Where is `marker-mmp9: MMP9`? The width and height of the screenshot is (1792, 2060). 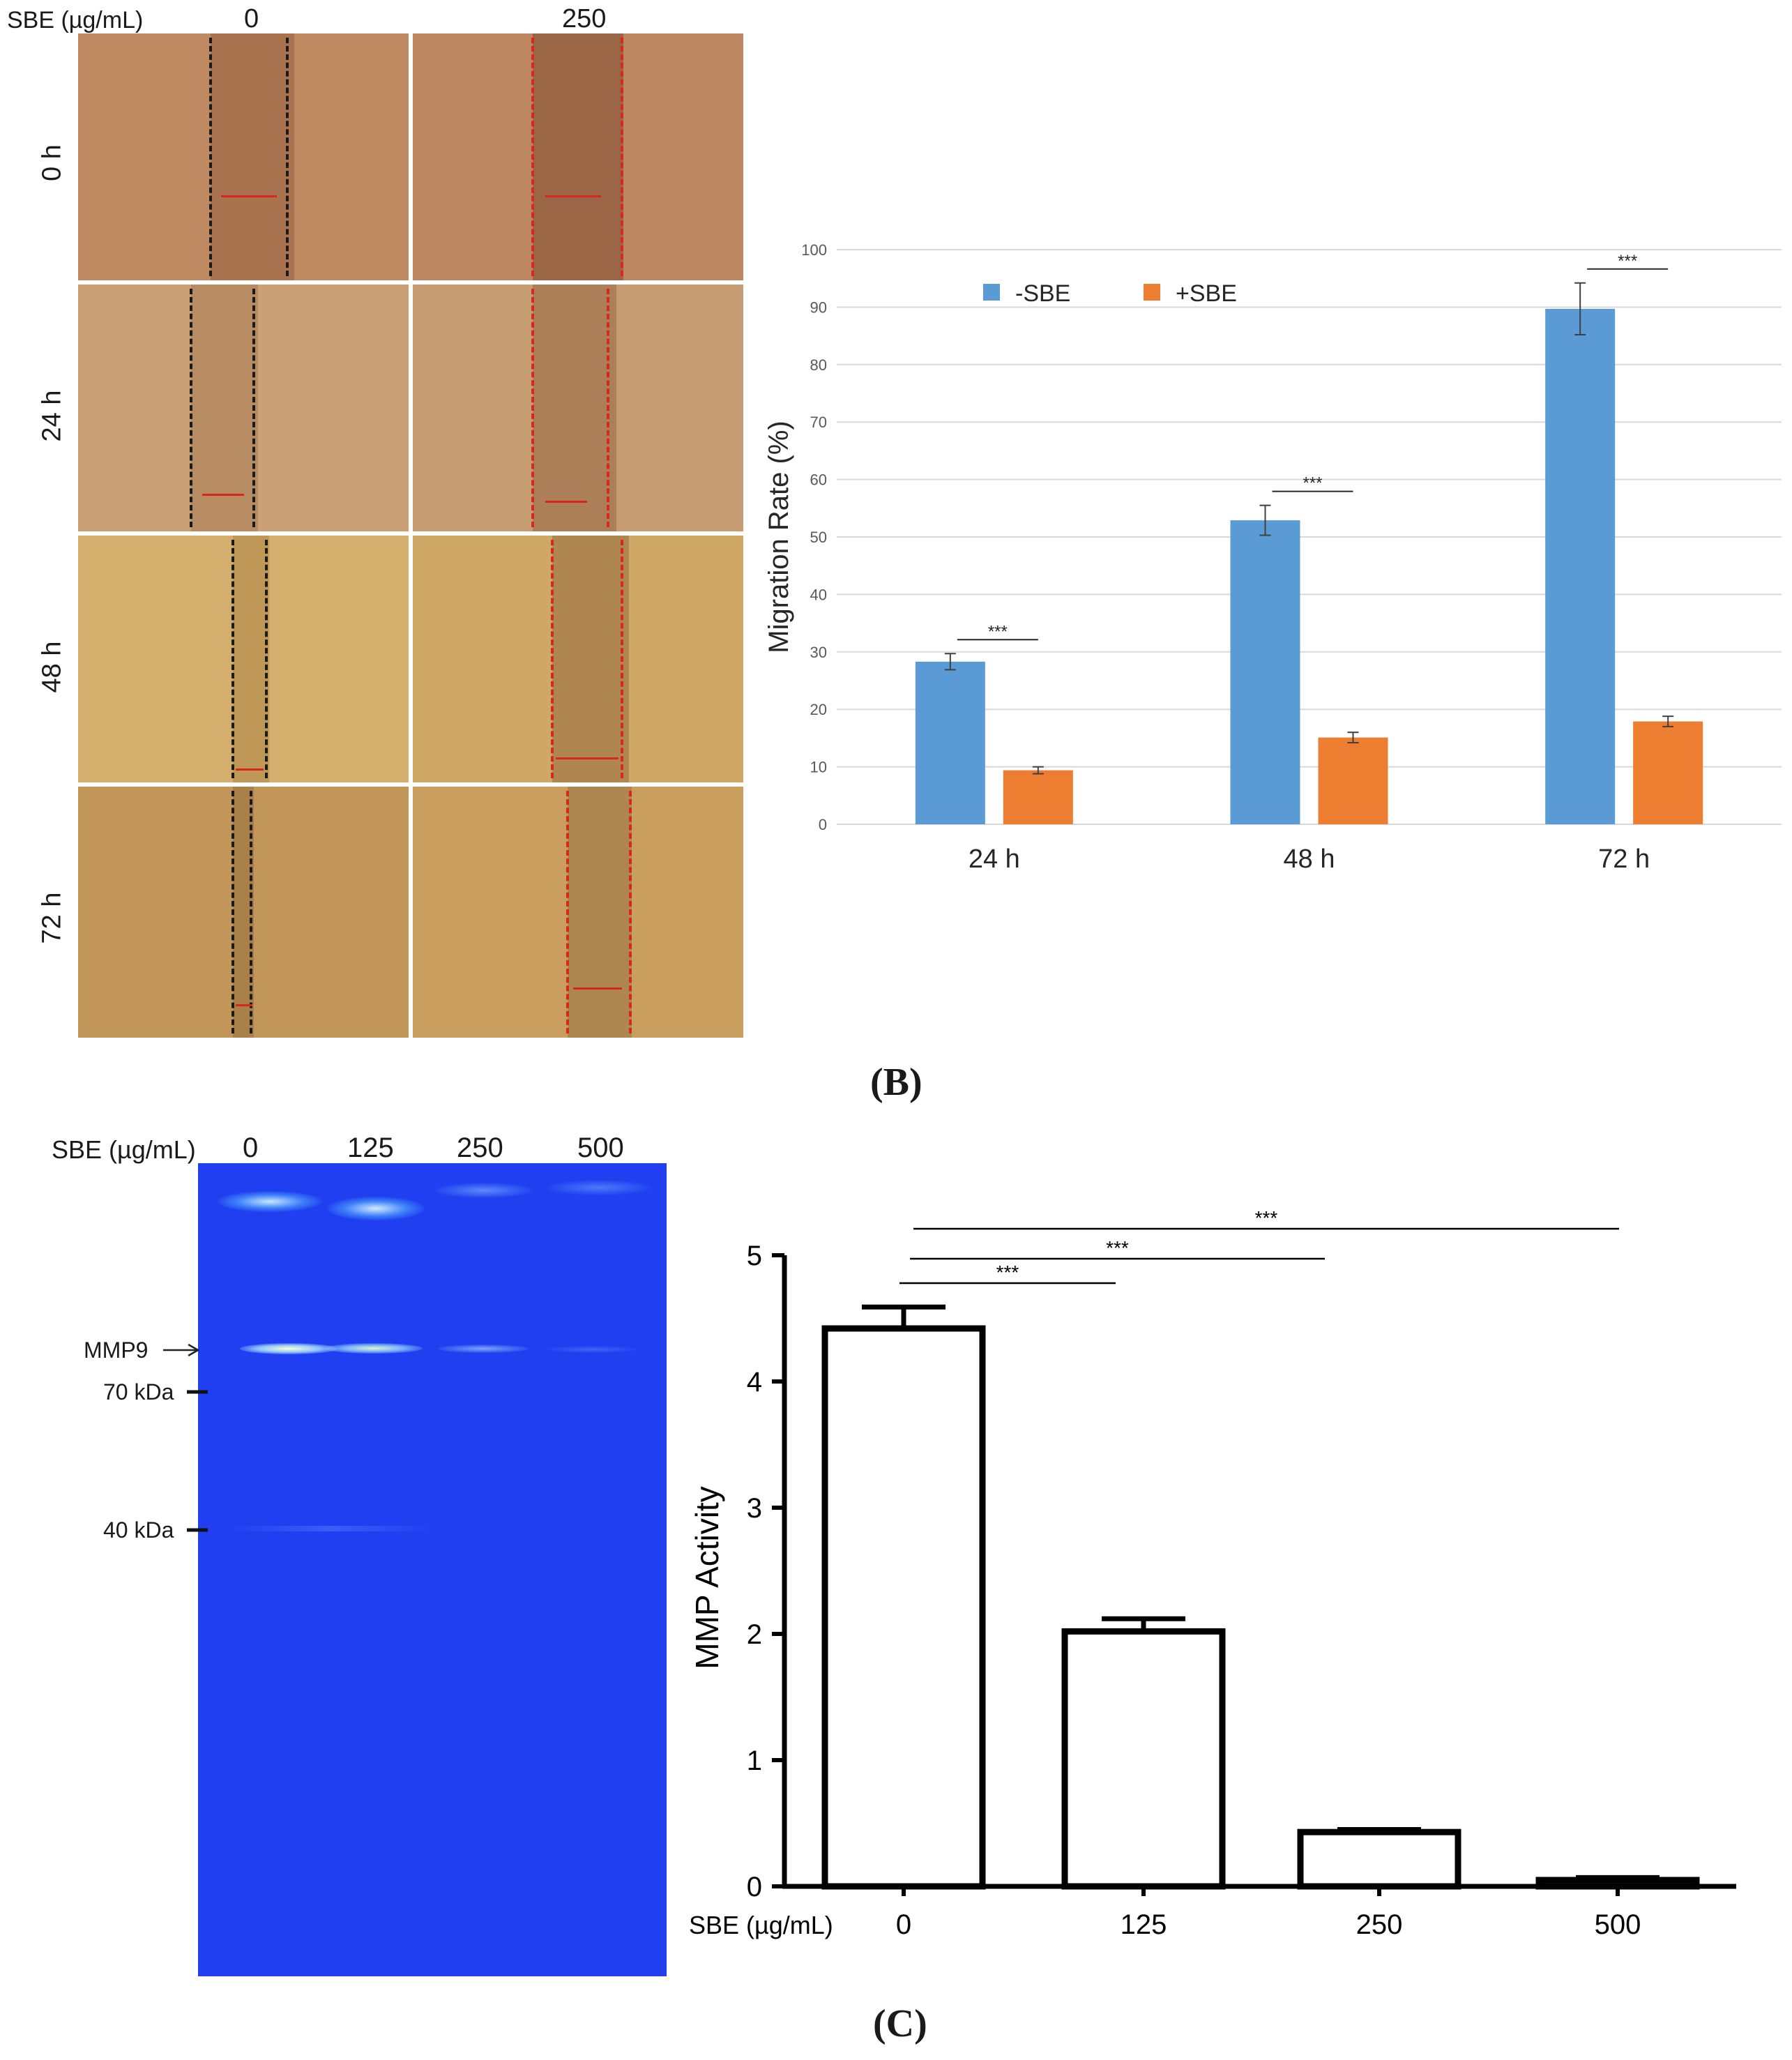 marker-mmp9: MMP9 is located at coordinates (117, 1350).